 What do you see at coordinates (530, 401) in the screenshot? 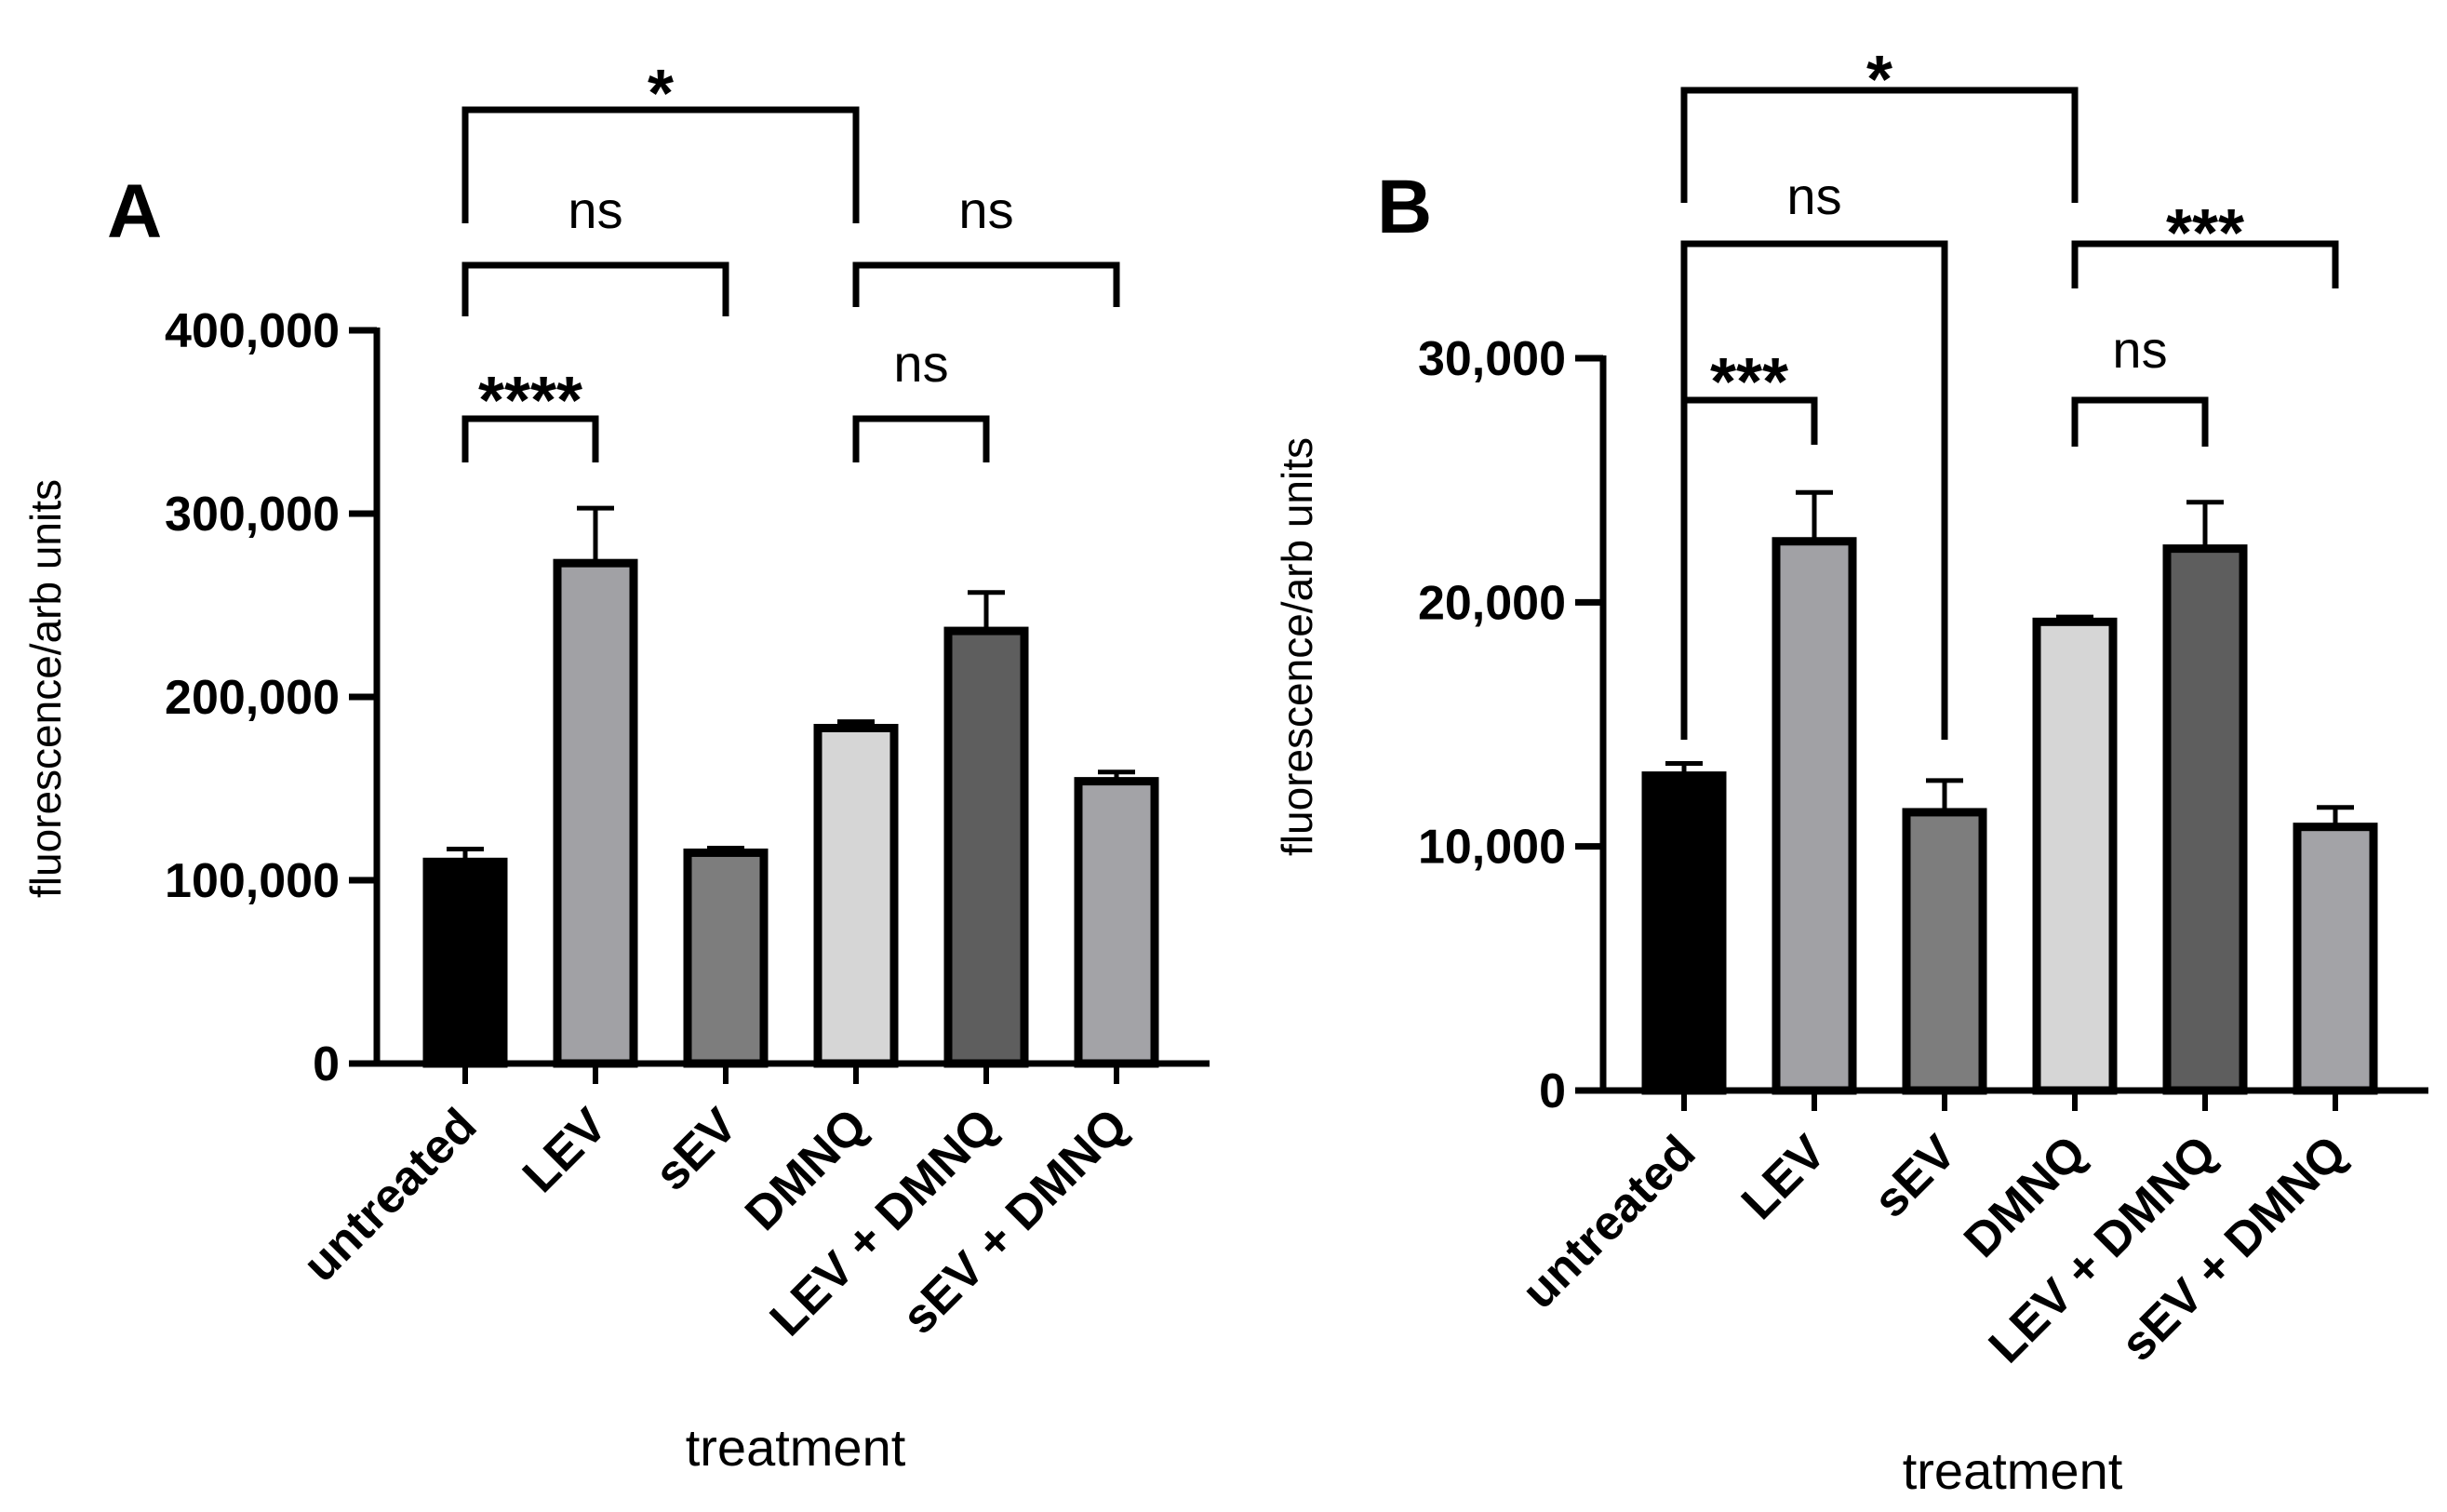
I see `significance-label: ****` at bounding box center [530, 401].